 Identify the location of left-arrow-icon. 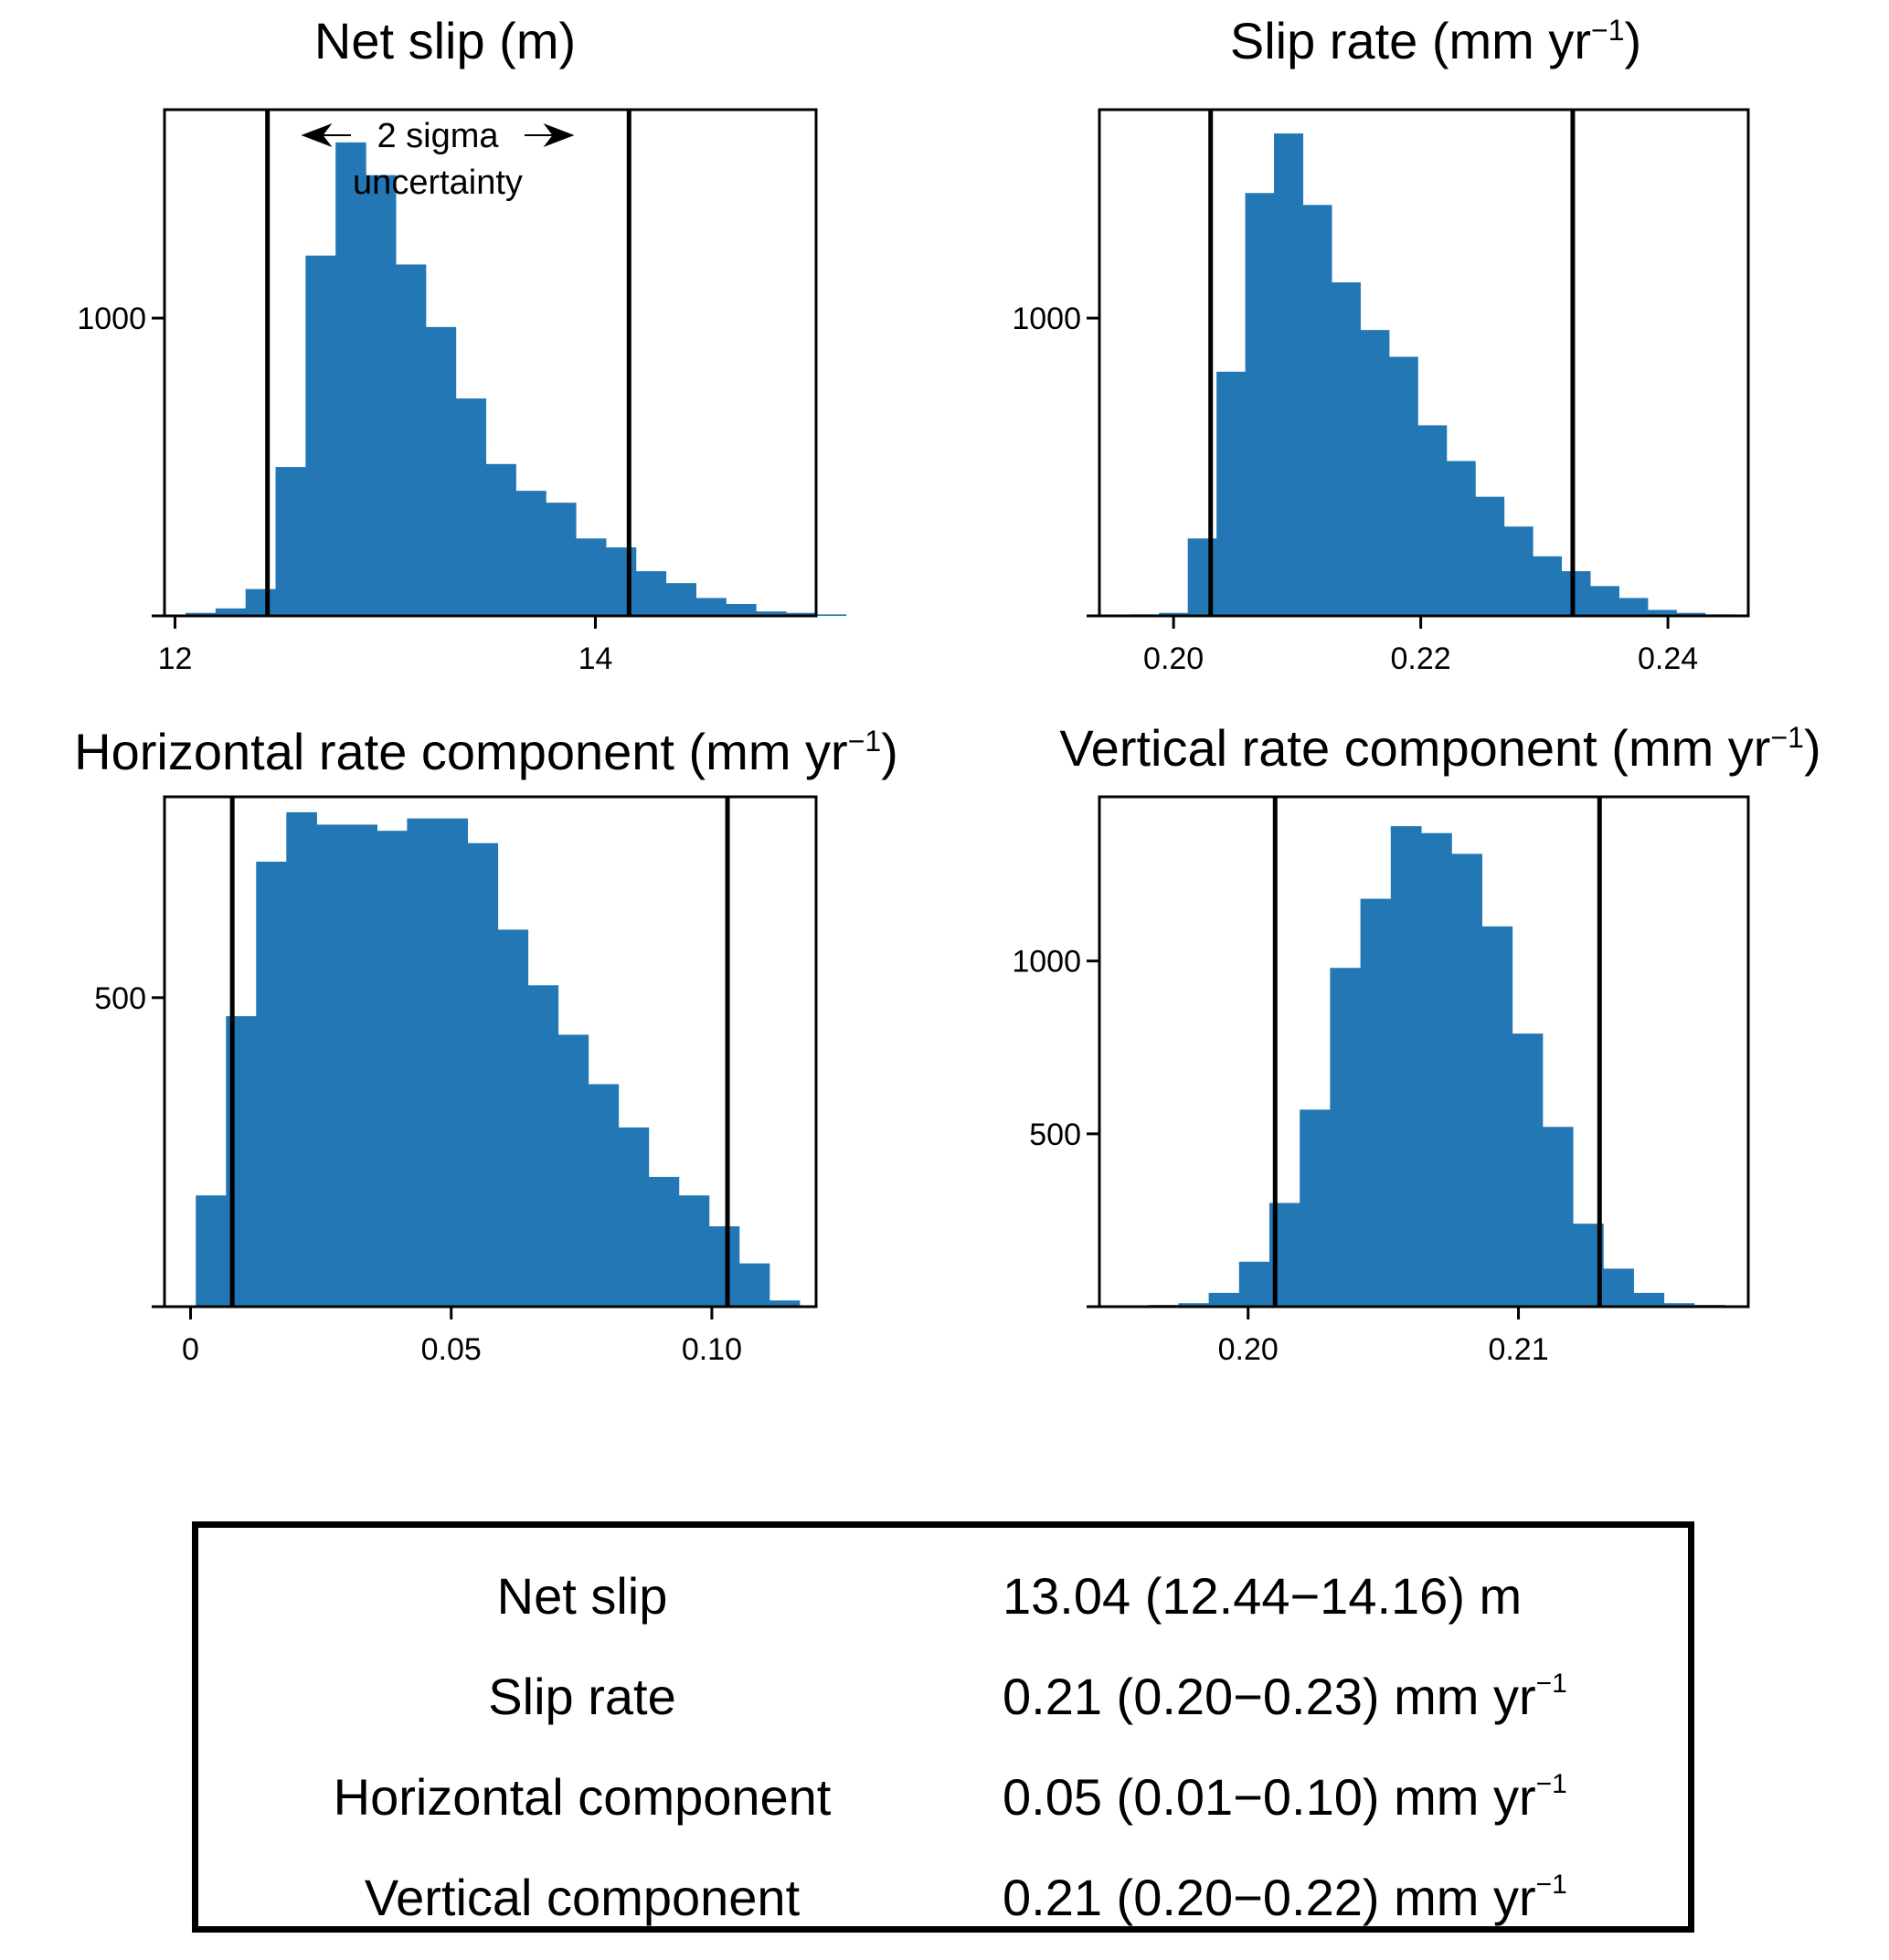
(317, 135).